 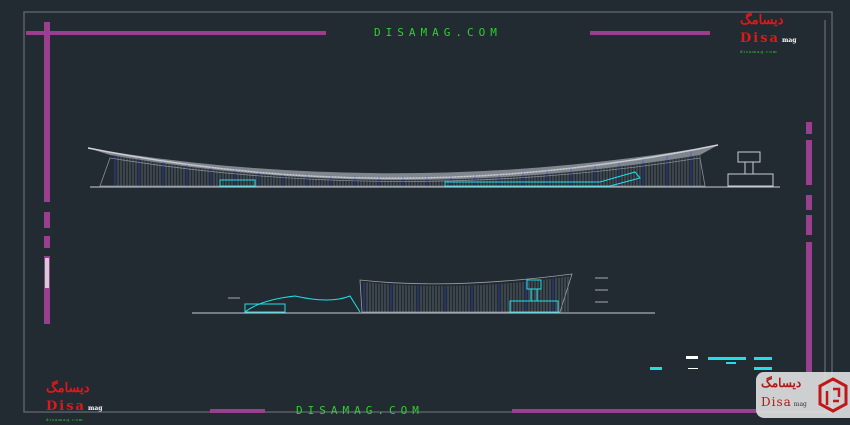 What do you see at coordinates (74, 401) in the screenshot?
I see `logo-bottom-left: دیسامگ Disa mag disamag.com` at bounding box center [74, 401].